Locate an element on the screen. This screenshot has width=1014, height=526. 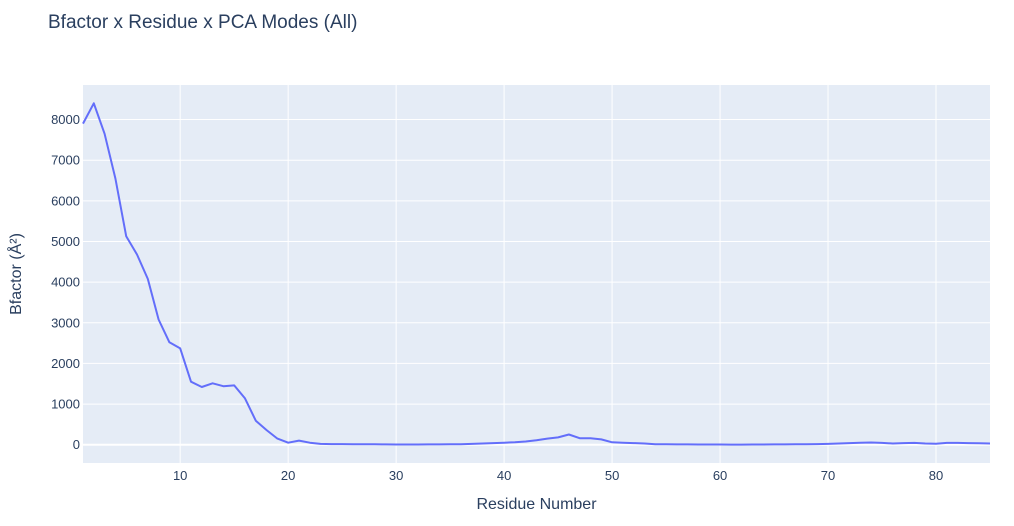
x-axis-title: Residue Number is located at coordinates (536, 504).